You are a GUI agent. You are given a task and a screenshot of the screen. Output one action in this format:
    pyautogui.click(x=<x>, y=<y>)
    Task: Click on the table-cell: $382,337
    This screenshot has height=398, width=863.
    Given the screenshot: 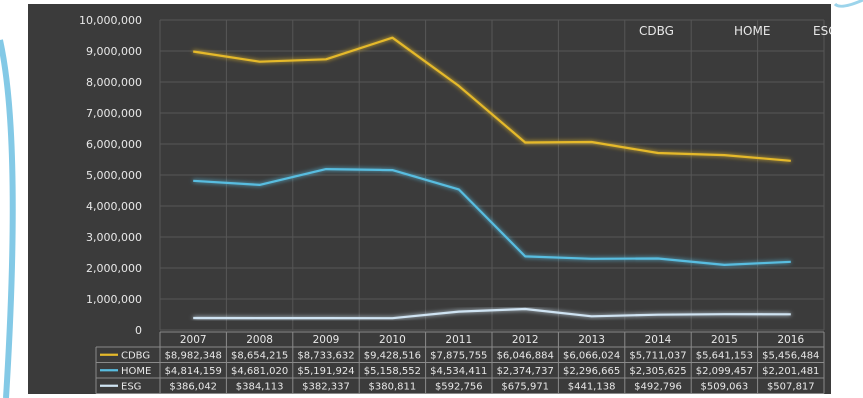 What is the action you would take?
    pyautogui.click(x=326, y=386)
    